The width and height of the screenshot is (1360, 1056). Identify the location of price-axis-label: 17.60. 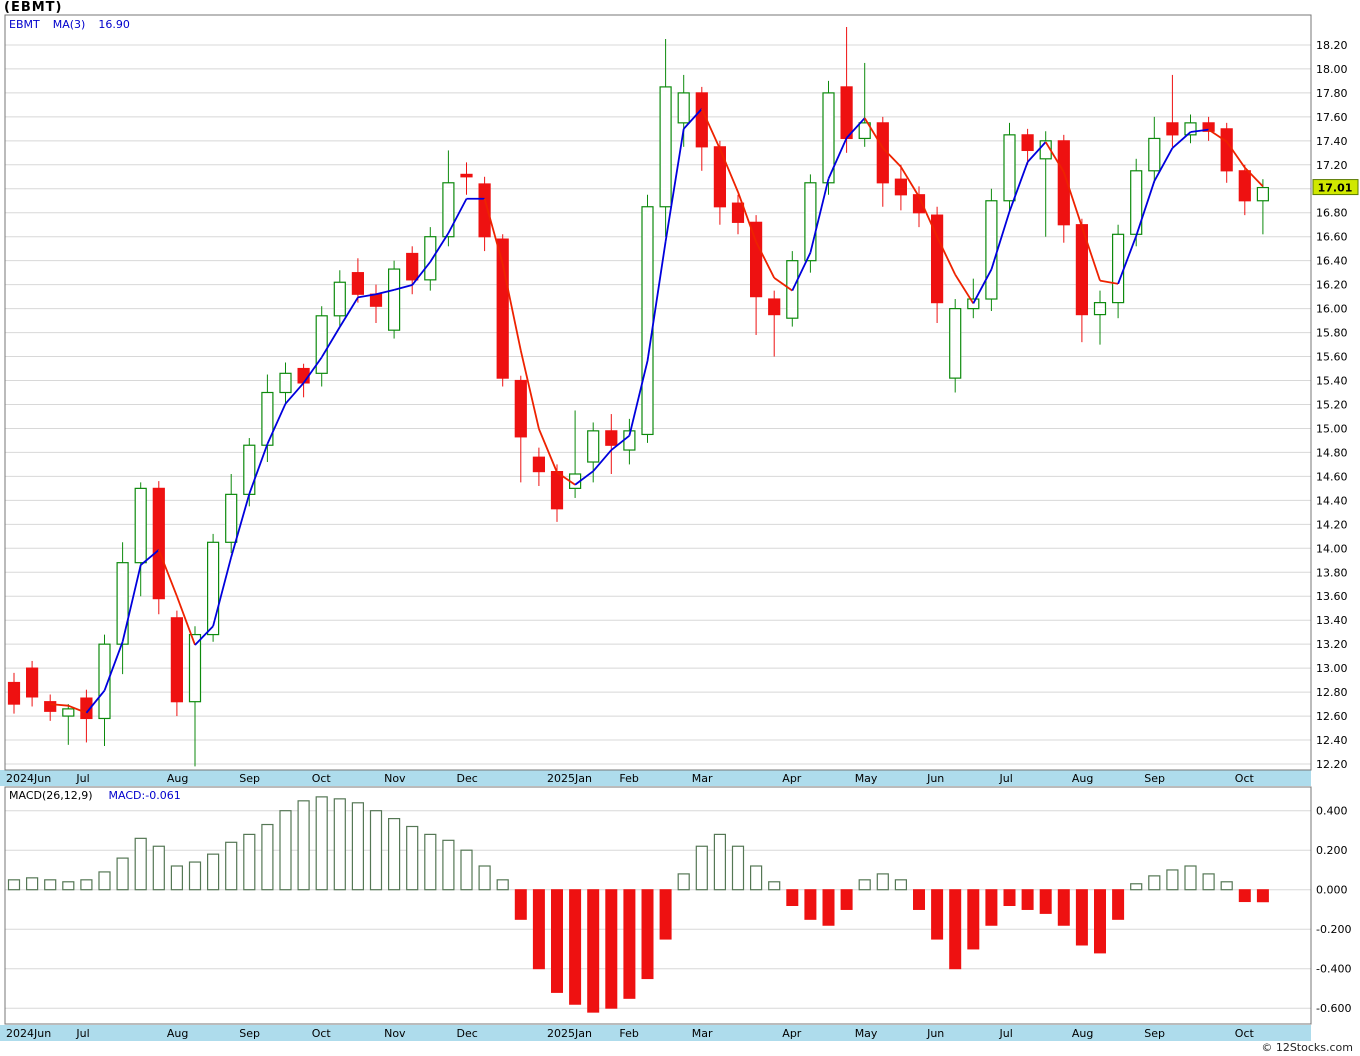
(1332, 117).